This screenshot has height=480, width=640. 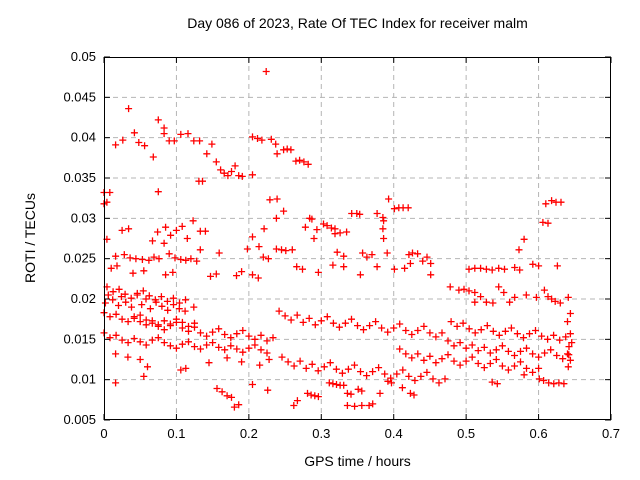 What do you see at coordinates (83, 56) in the screenshot?
I see `y-tick-label: 0.05` at bounding box center [83, 56].